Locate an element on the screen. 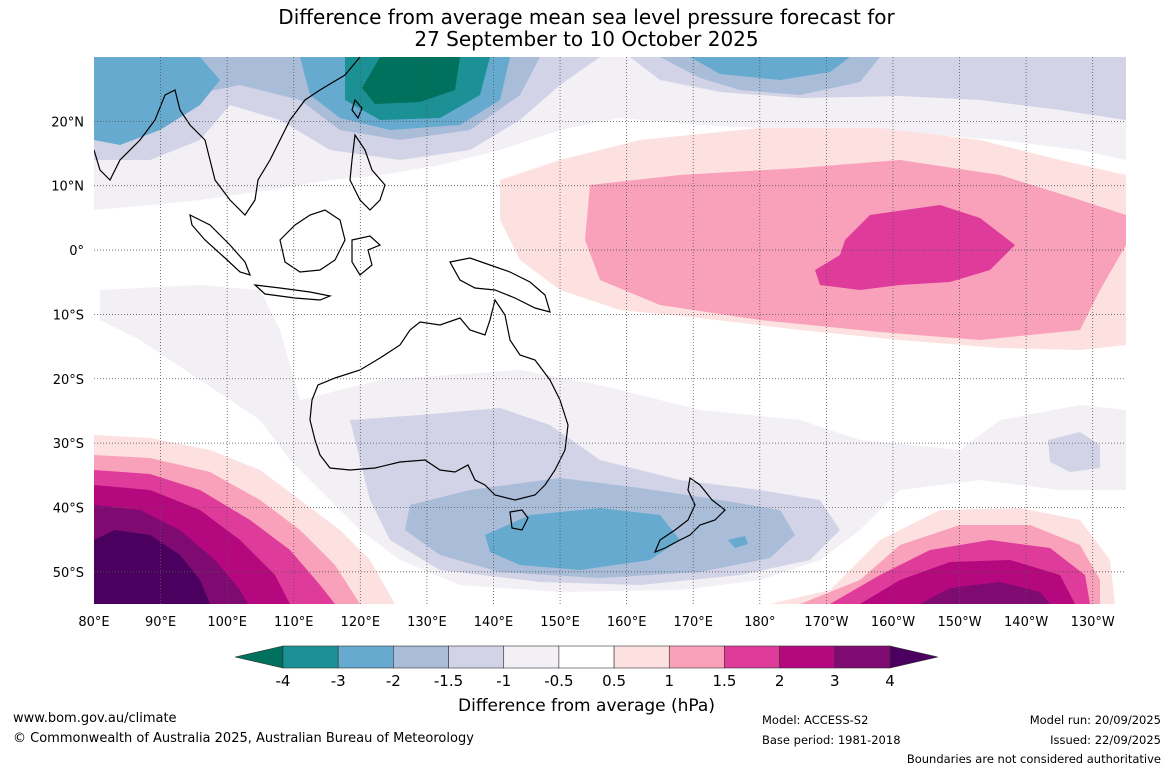 This screenshot has width=1173, height=770. neg-region-south-east is located at coordinates (1074, 452).